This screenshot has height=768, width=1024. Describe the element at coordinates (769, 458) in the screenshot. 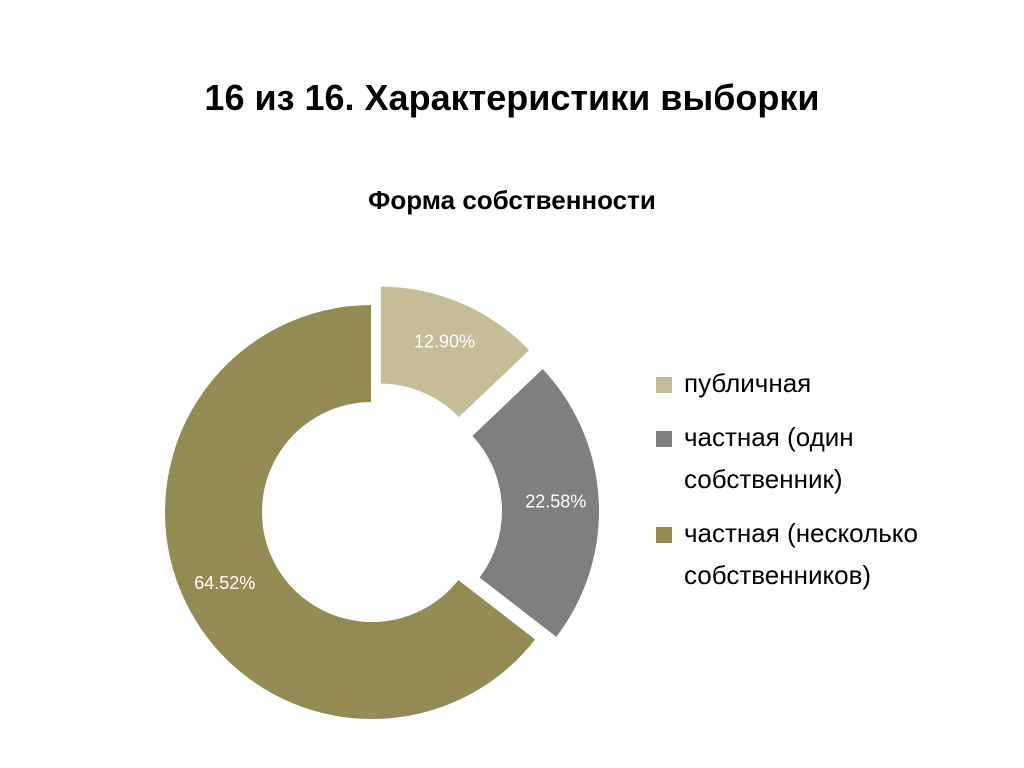

I see `legend-label-private-single: частная (один собственник)` at that location.